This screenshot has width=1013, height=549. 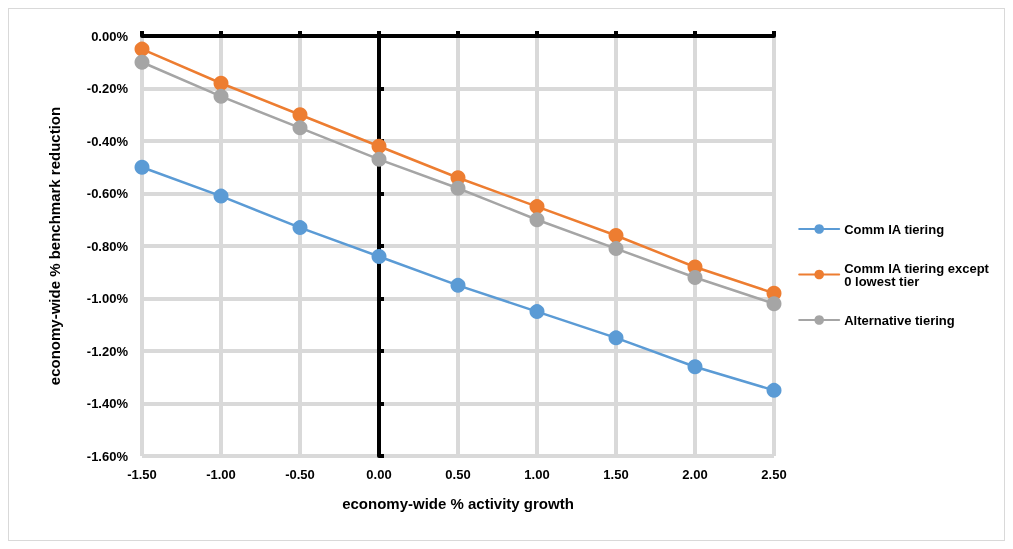 What do you see at coordinates (537, 474) in the screenshot?
I see `x-tick-label: 1.00` at bounding box center [537, 474].